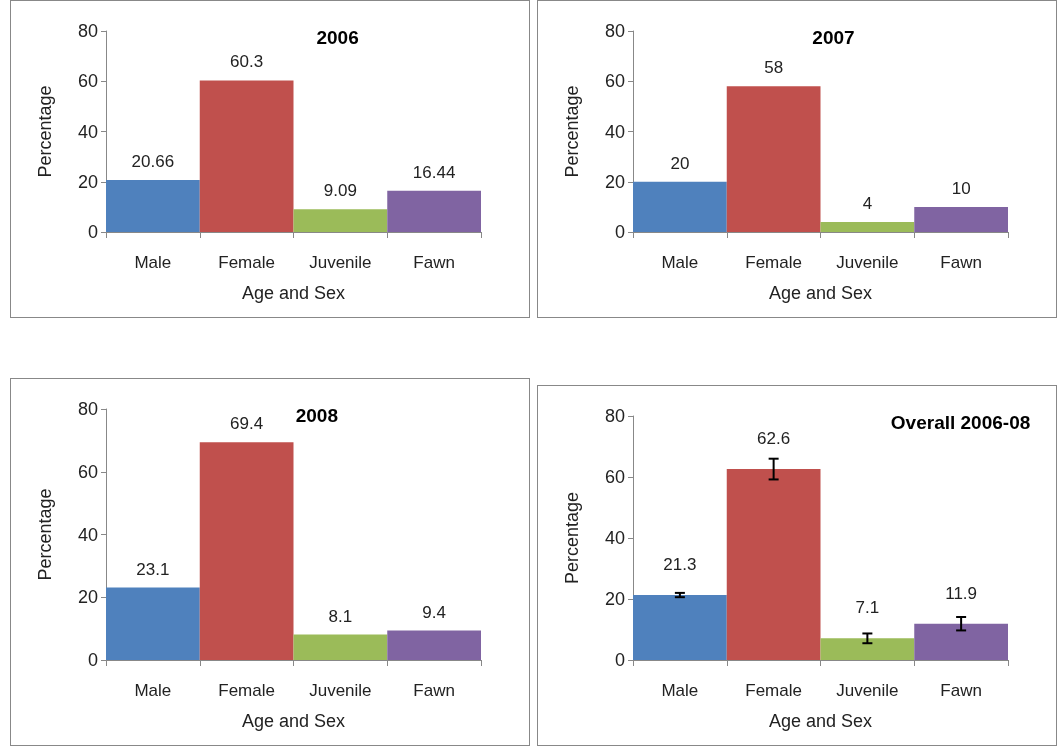  What do you see at coordinates (247, 62) in the screenshot?
I see `data-label: 60.3` at bounding box center [247, 62].